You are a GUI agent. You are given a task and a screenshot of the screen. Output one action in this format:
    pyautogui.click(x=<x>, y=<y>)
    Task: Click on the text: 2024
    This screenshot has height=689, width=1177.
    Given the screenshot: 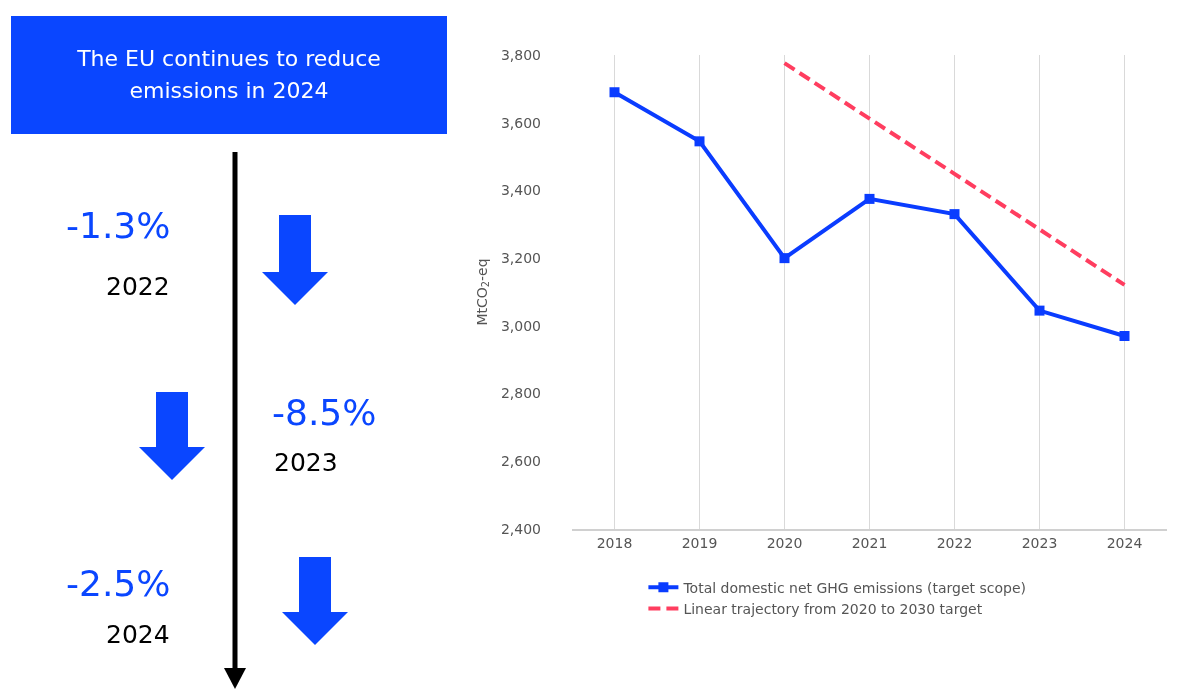 What is the action you would take?
    pyautogui.click(x=138, y=634)
    